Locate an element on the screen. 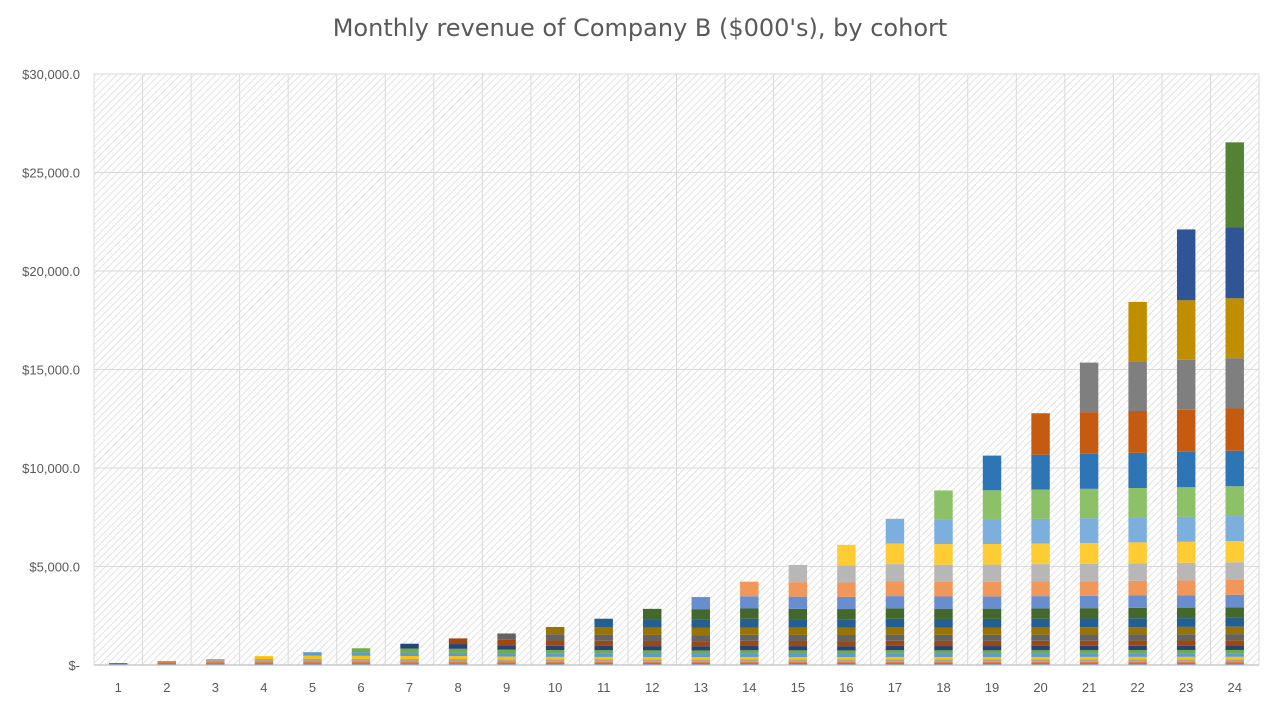 This screenshot has height=706, width=1280. y-tick-label: $10,000.0 is located at coordinates (51, 468).